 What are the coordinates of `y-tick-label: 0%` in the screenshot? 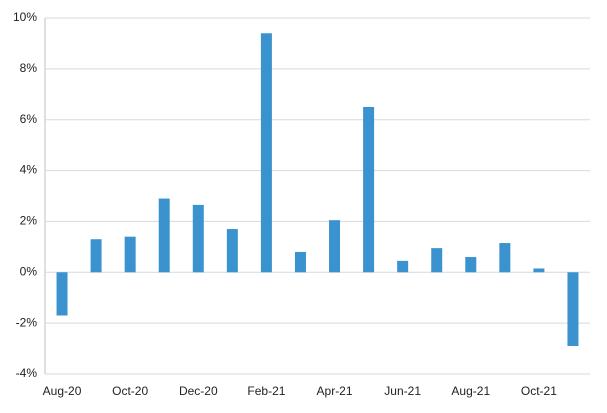 It's located at (29, 271).